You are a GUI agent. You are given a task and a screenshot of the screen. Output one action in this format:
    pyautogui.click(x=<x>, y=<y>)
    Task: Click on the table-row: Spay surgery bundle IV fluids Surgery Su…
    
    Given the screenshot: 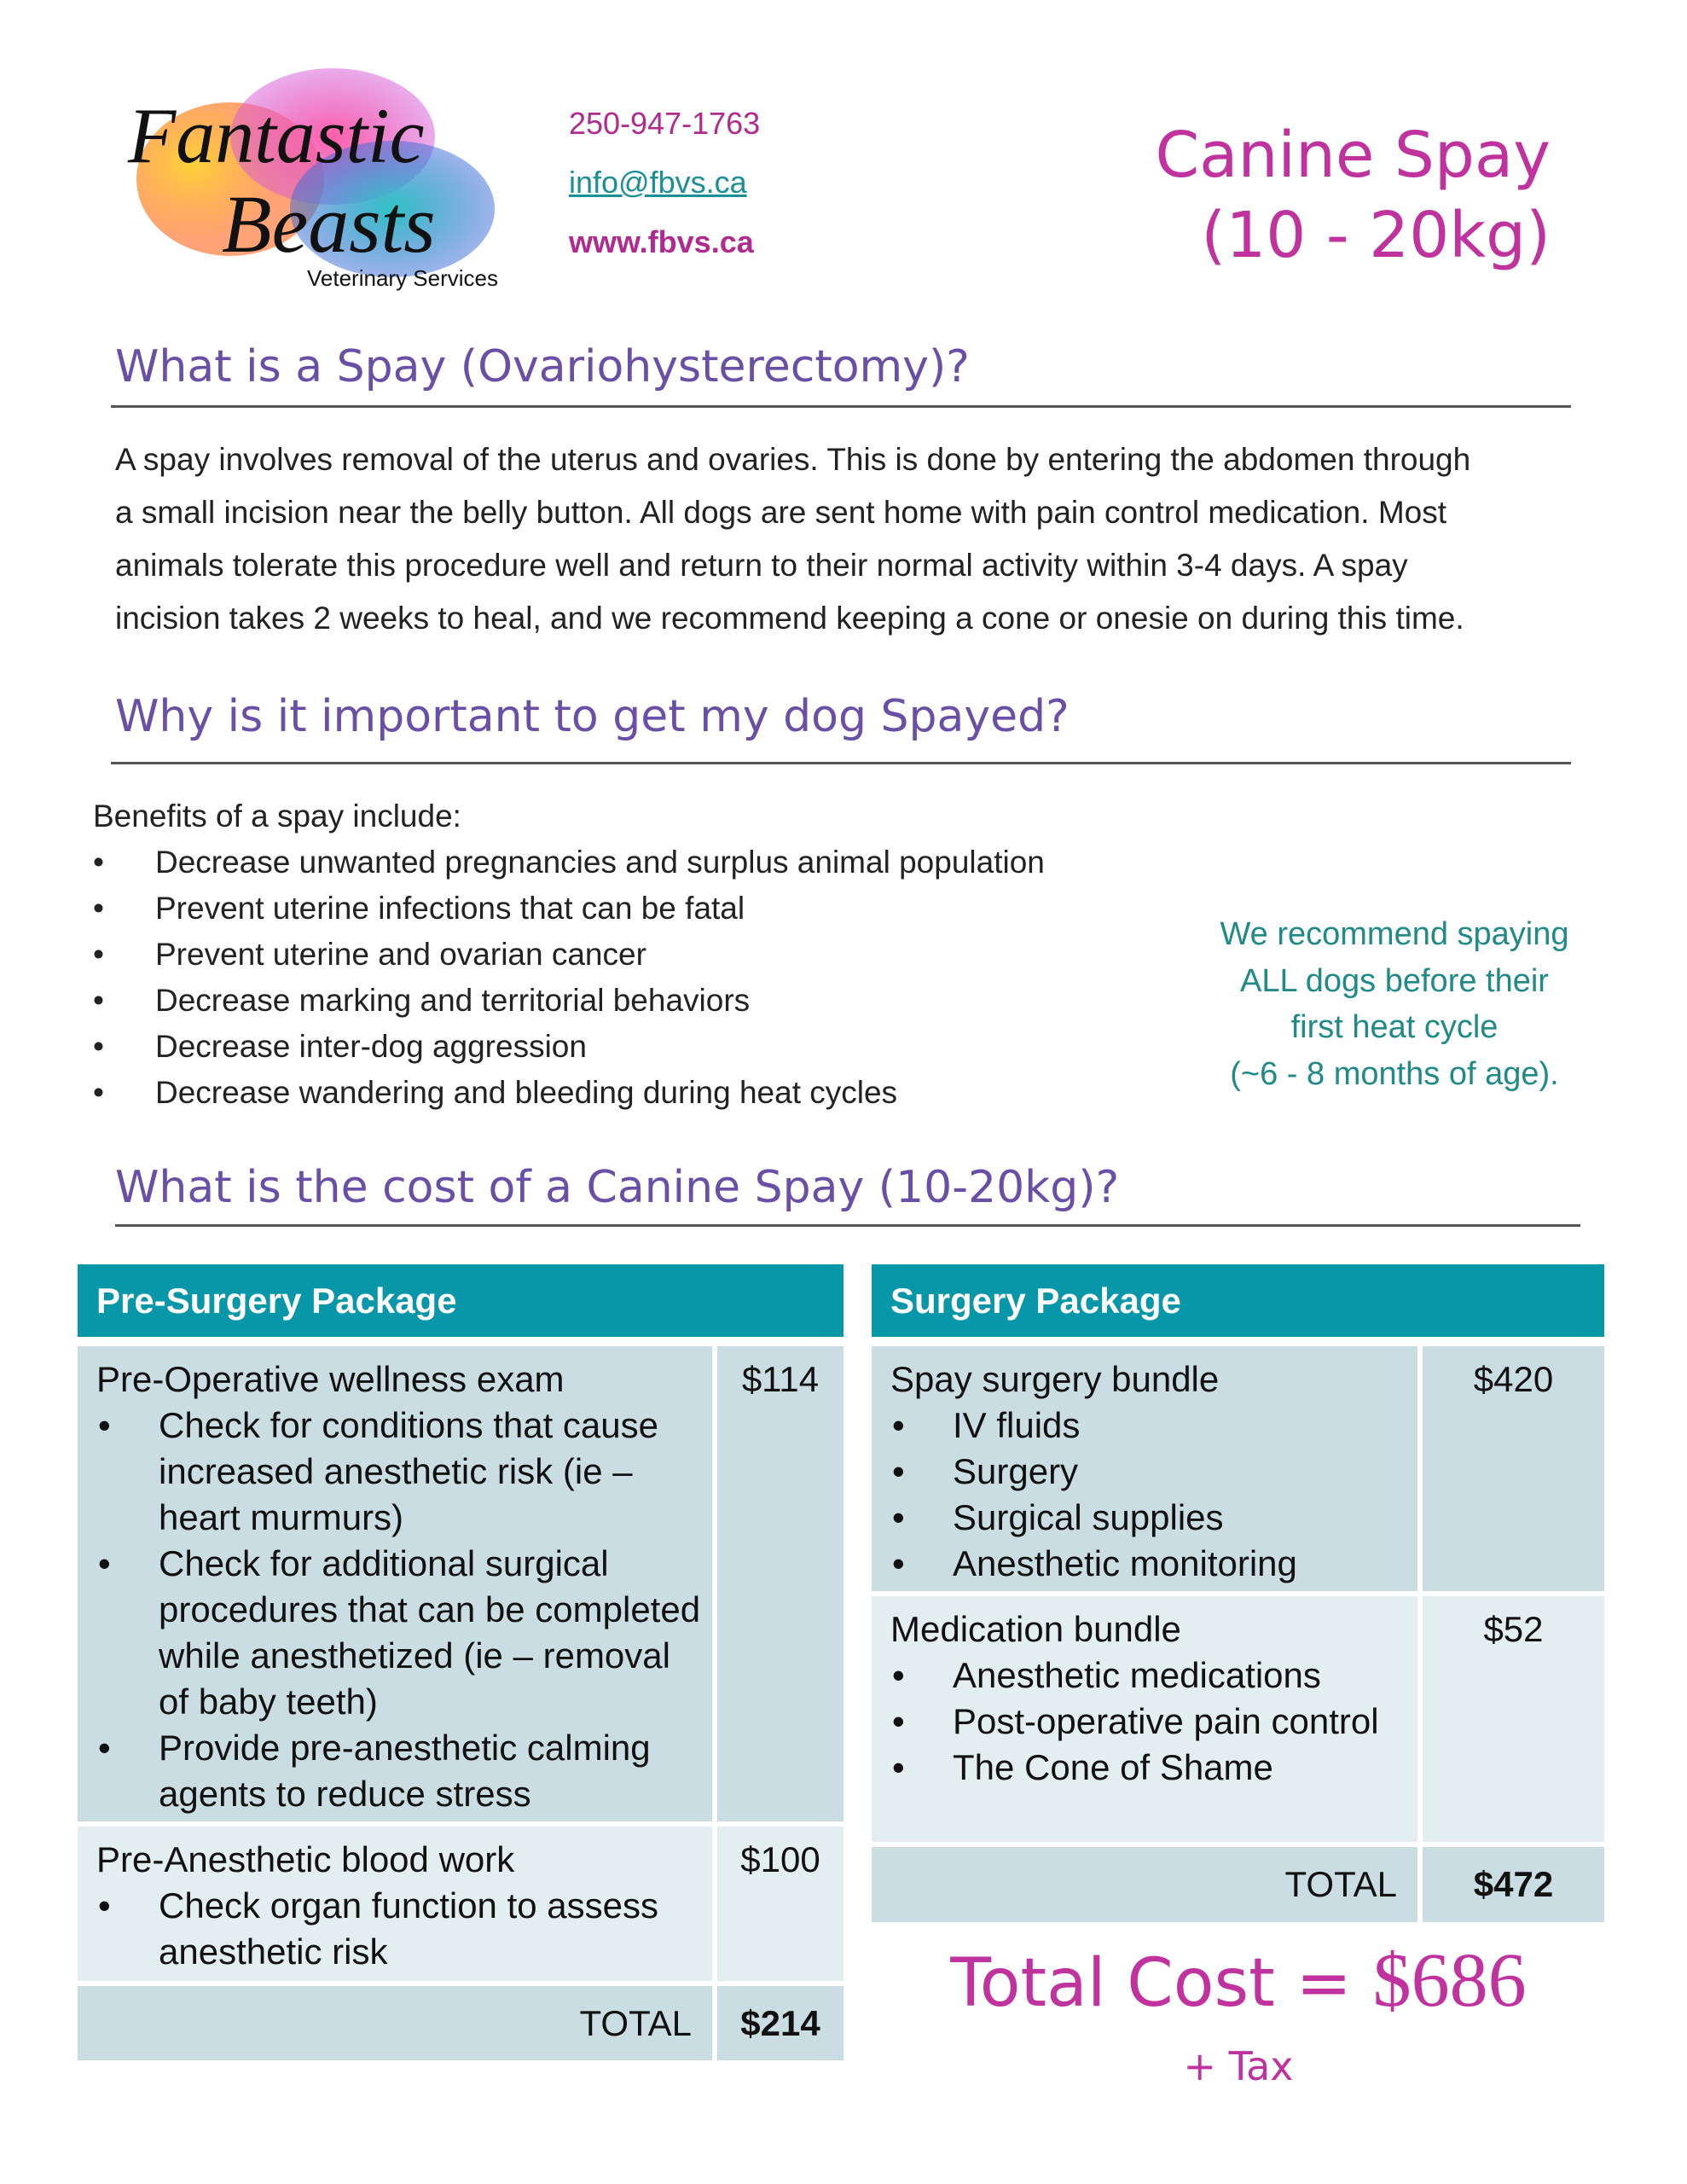 What is the action you would take?
    pyautogui.click(x=1144, y=1469)
    